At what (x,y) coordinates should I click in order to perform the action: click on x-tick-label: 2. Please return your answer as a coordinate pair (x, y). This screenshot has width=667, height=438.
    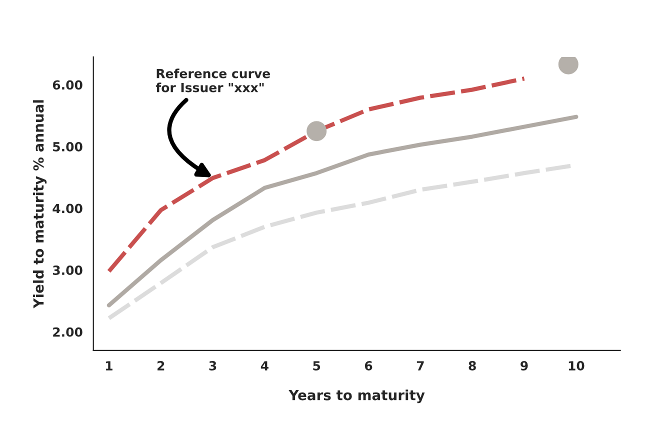
    Looking at the image, I should click on (161, 365).